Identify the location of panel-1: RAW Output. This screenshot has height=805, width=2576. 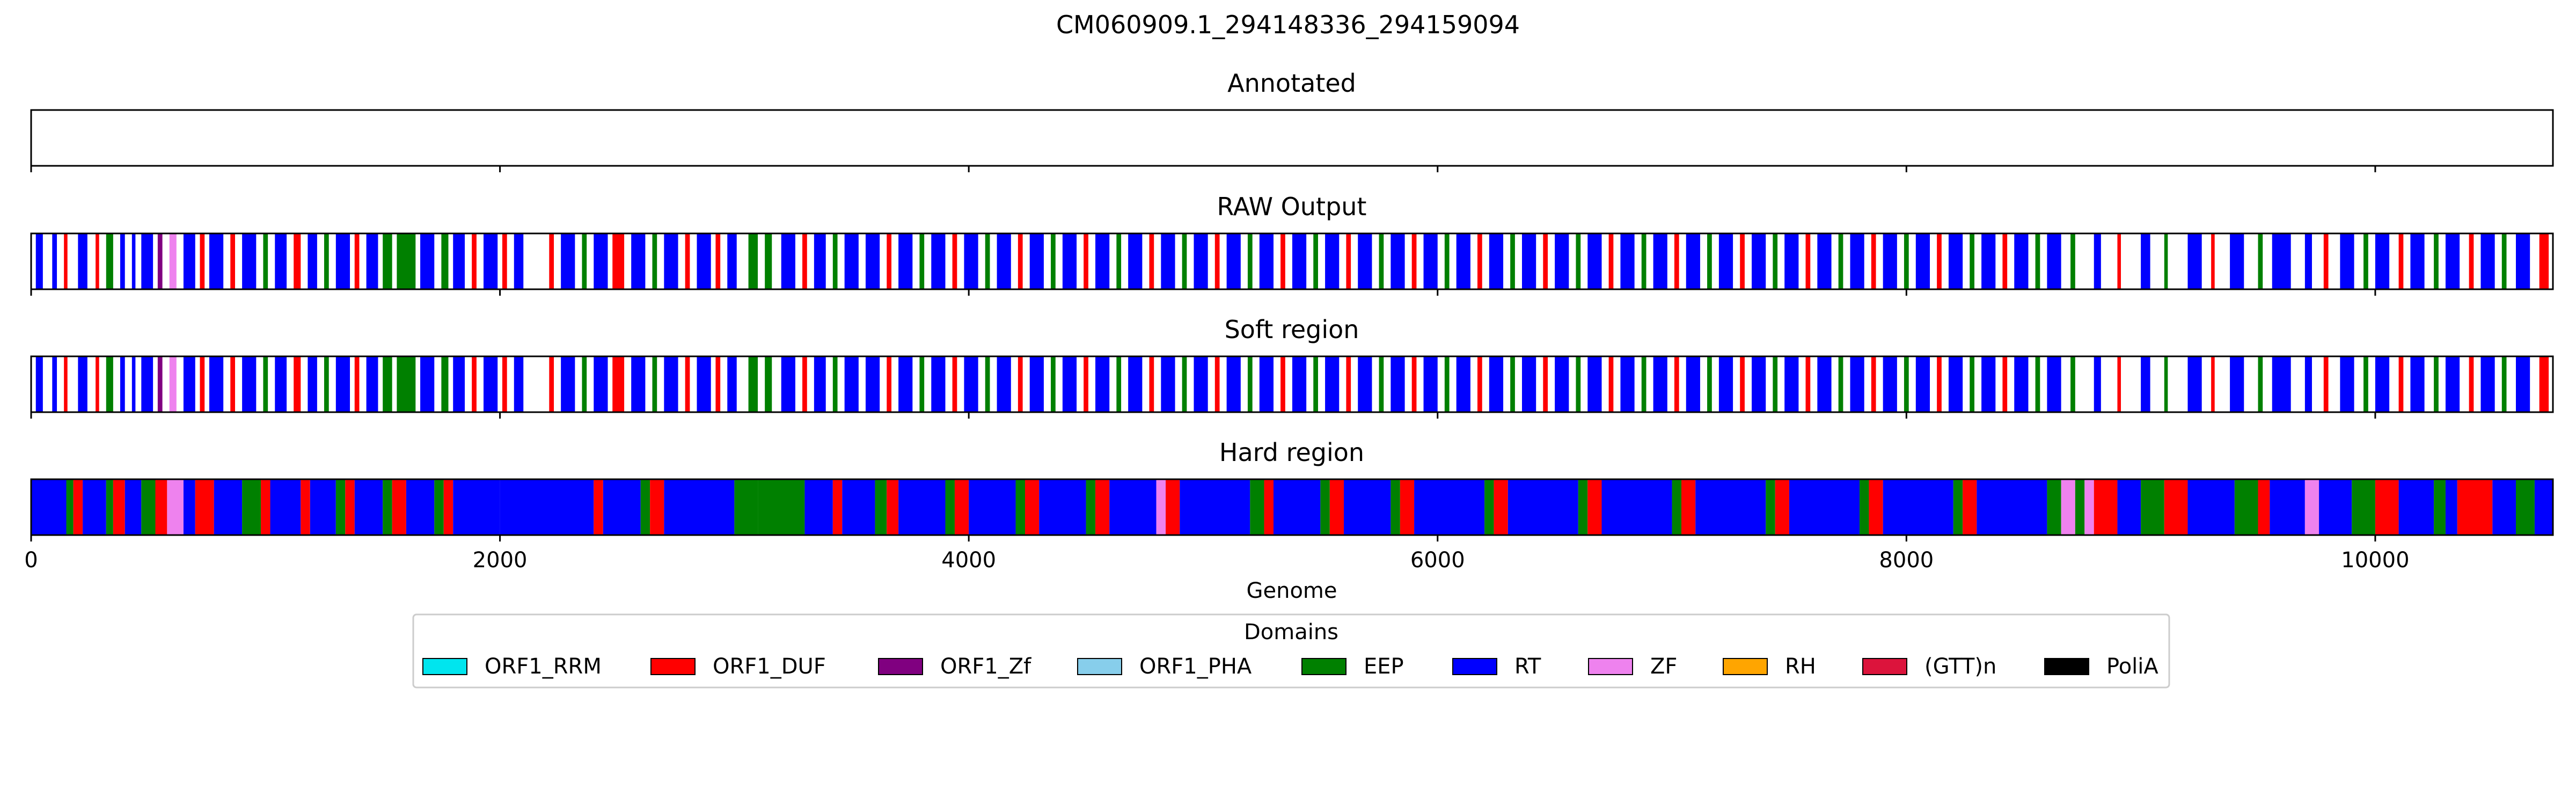
(1292, 244).